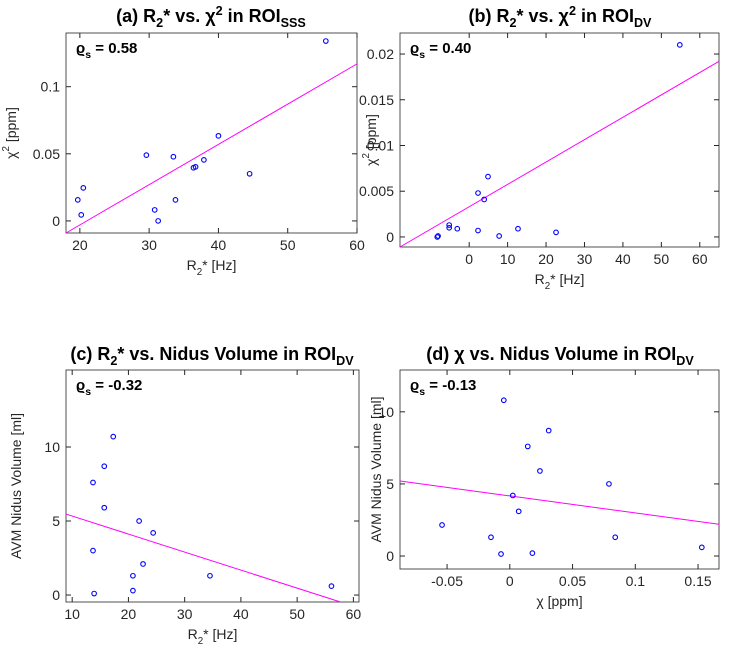  What do you see at coordinates (46, 154) in the screenshot?
I see `y-tick-label: 0.05` at bounding box center [46, 154].